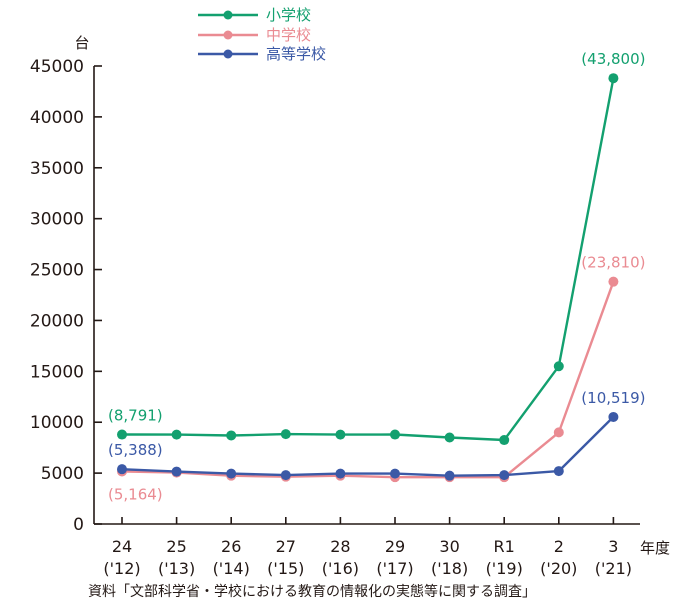 The height and width of the screenshot is (601, 692). What do you see at coordinates (312, 591) in the screenshot?
I see `source-note: 資料「文部科学省・学校における教育の情報化の実態等に関する調査」` at bounding box center [312, 591].